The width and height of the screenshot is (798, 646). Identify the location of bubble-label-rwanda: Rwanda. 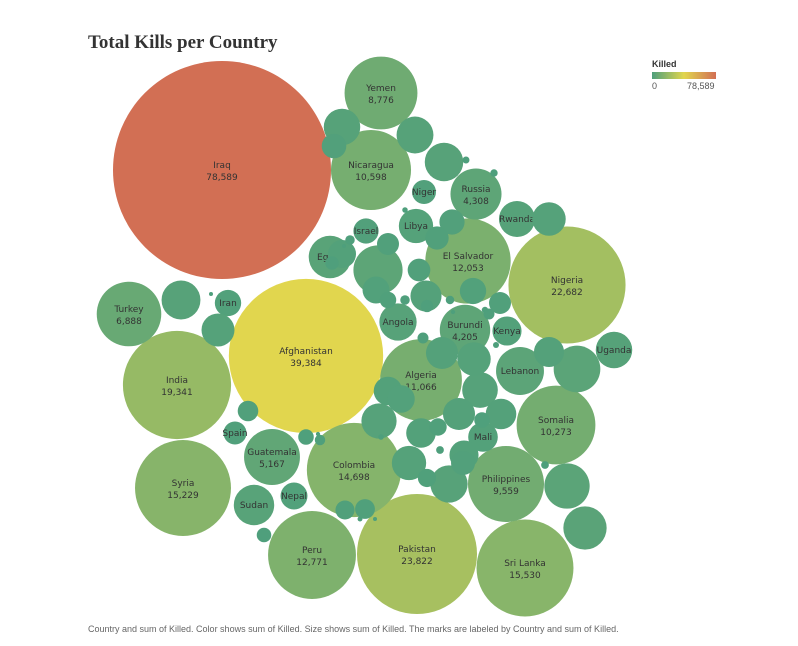
(517, 220).